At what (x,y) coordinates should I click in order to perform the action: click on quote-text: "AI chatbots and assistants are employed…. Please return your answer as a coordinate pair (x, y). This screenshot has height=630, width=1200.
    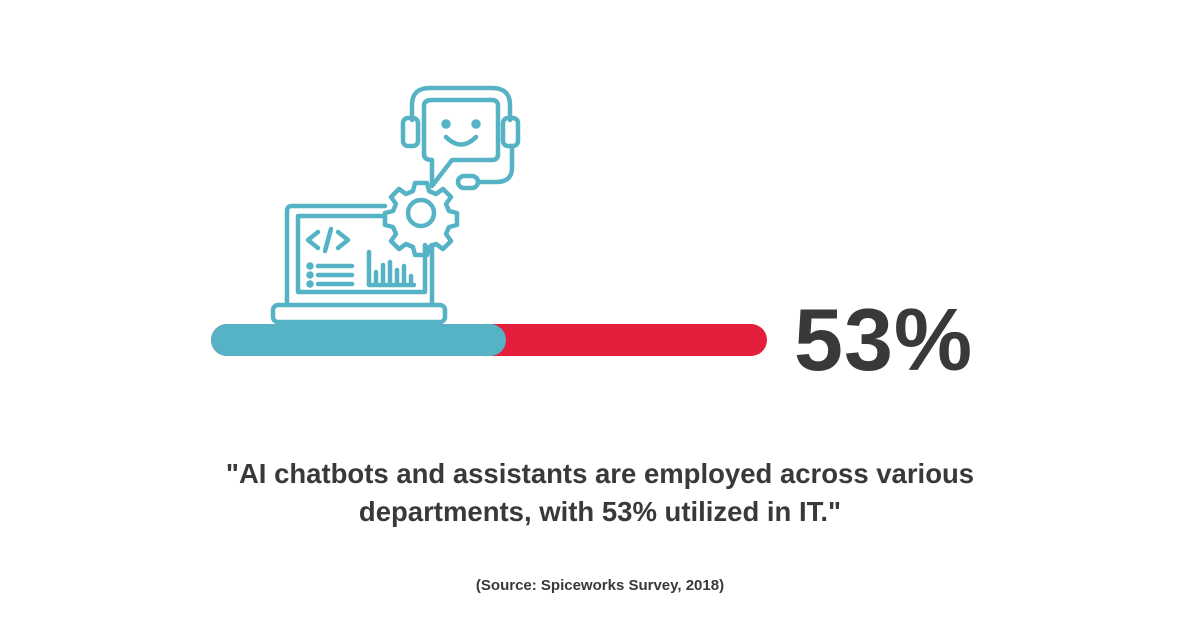
    Looking at the image, I should click on (600, 493).